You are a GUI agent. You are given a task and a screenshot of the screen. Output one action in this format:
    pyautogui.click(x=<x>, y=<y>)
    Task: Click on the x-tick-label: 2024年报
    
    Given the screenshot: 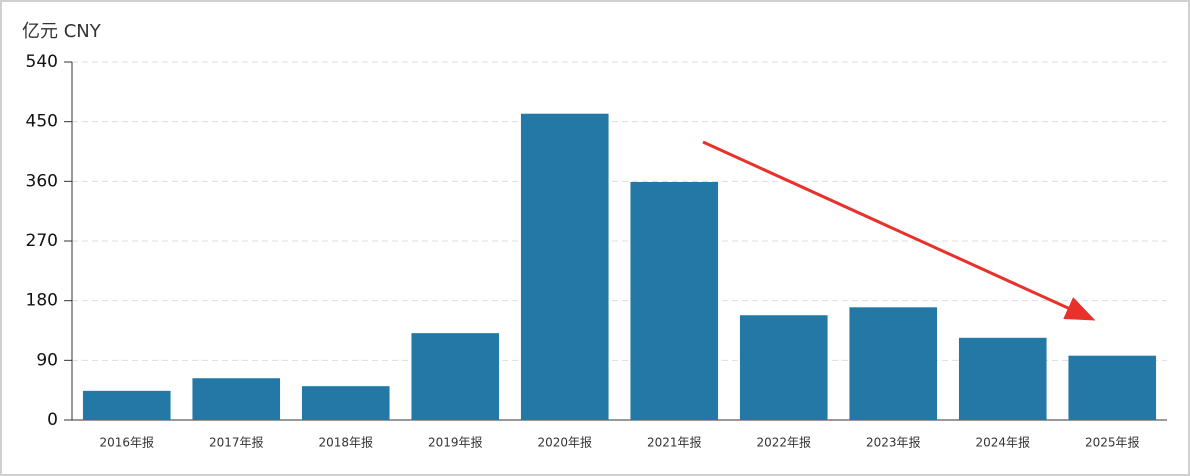 What is the action you would take?
    pyautogui.click(x=1002, y=442)
    